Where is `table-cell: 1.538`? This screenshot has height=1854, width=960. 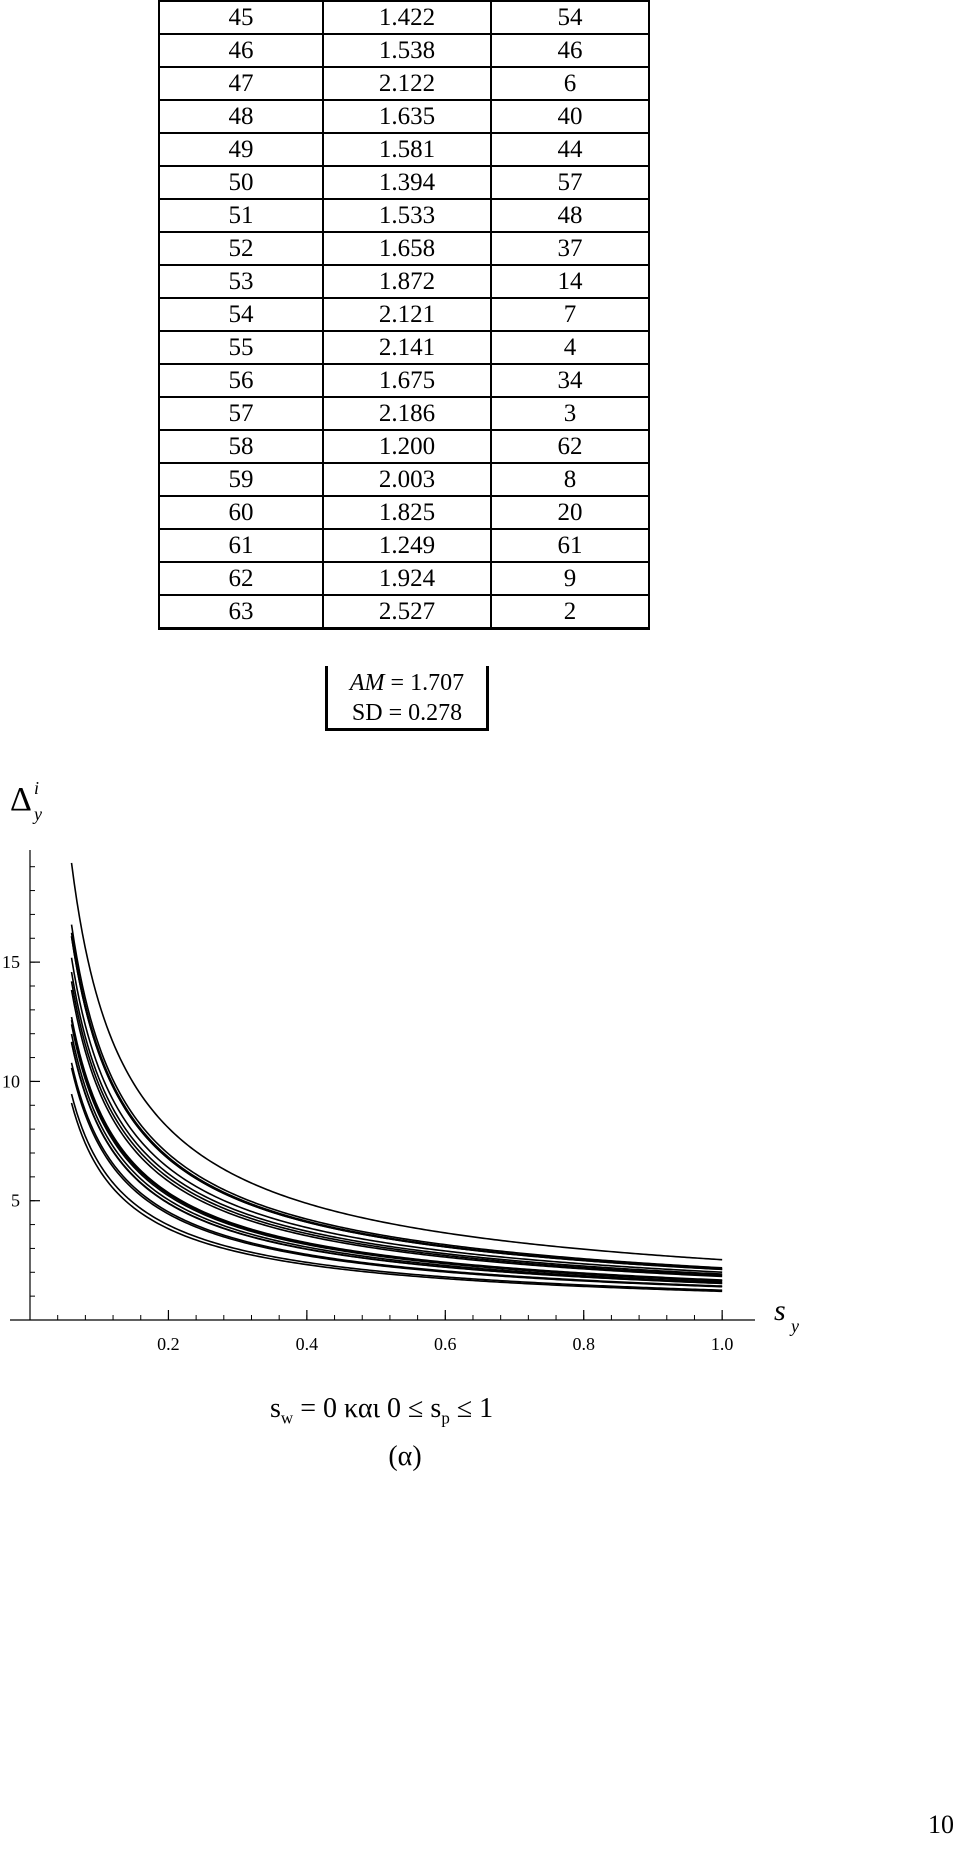
table-cell: 1.538 is located at coordinates (407, 50).